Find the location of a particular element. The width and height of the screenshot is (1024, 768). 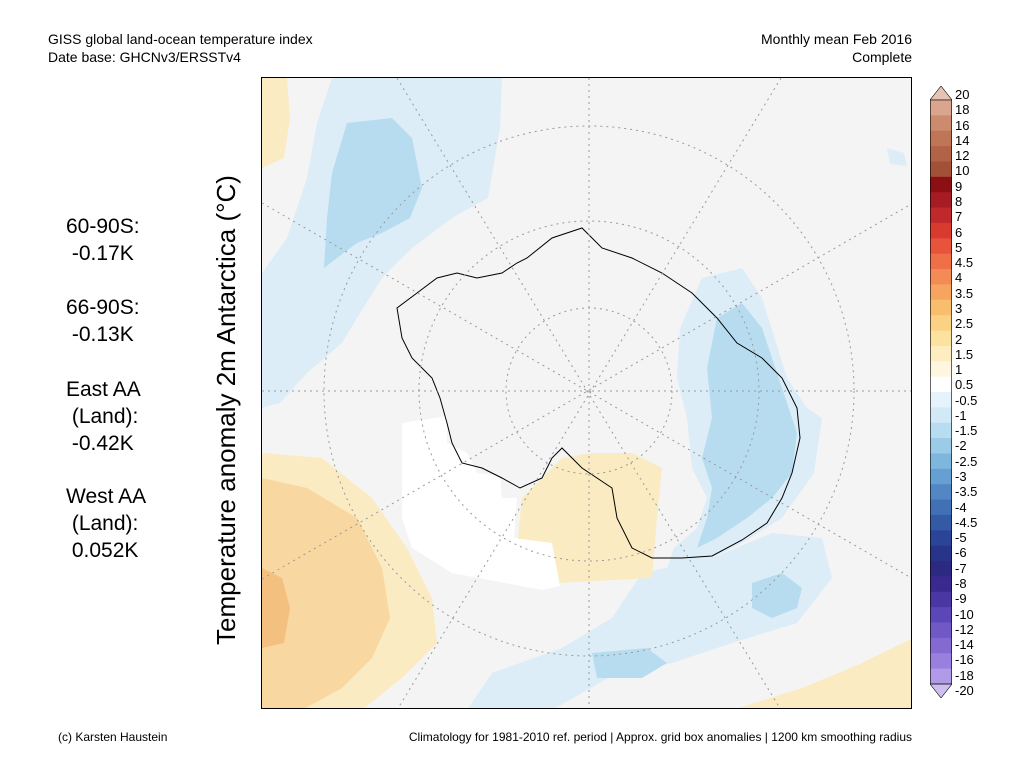

colorbar-tick-label: 10 is located at coordinates (962, 171).